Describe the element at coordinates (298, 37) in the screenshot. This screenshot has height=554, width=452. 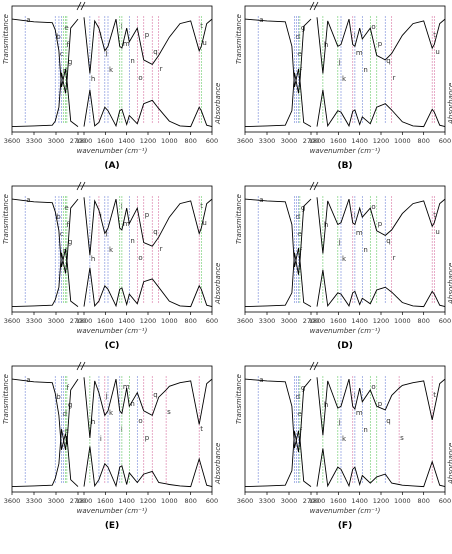
I see `panel-2-peak-label: d` at that location.